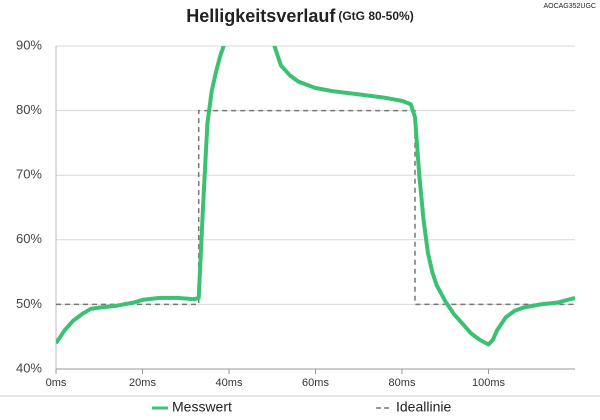 The image size is (600, 420). I want to click on watermark: AOCAG352UGC, so click(569, 6).